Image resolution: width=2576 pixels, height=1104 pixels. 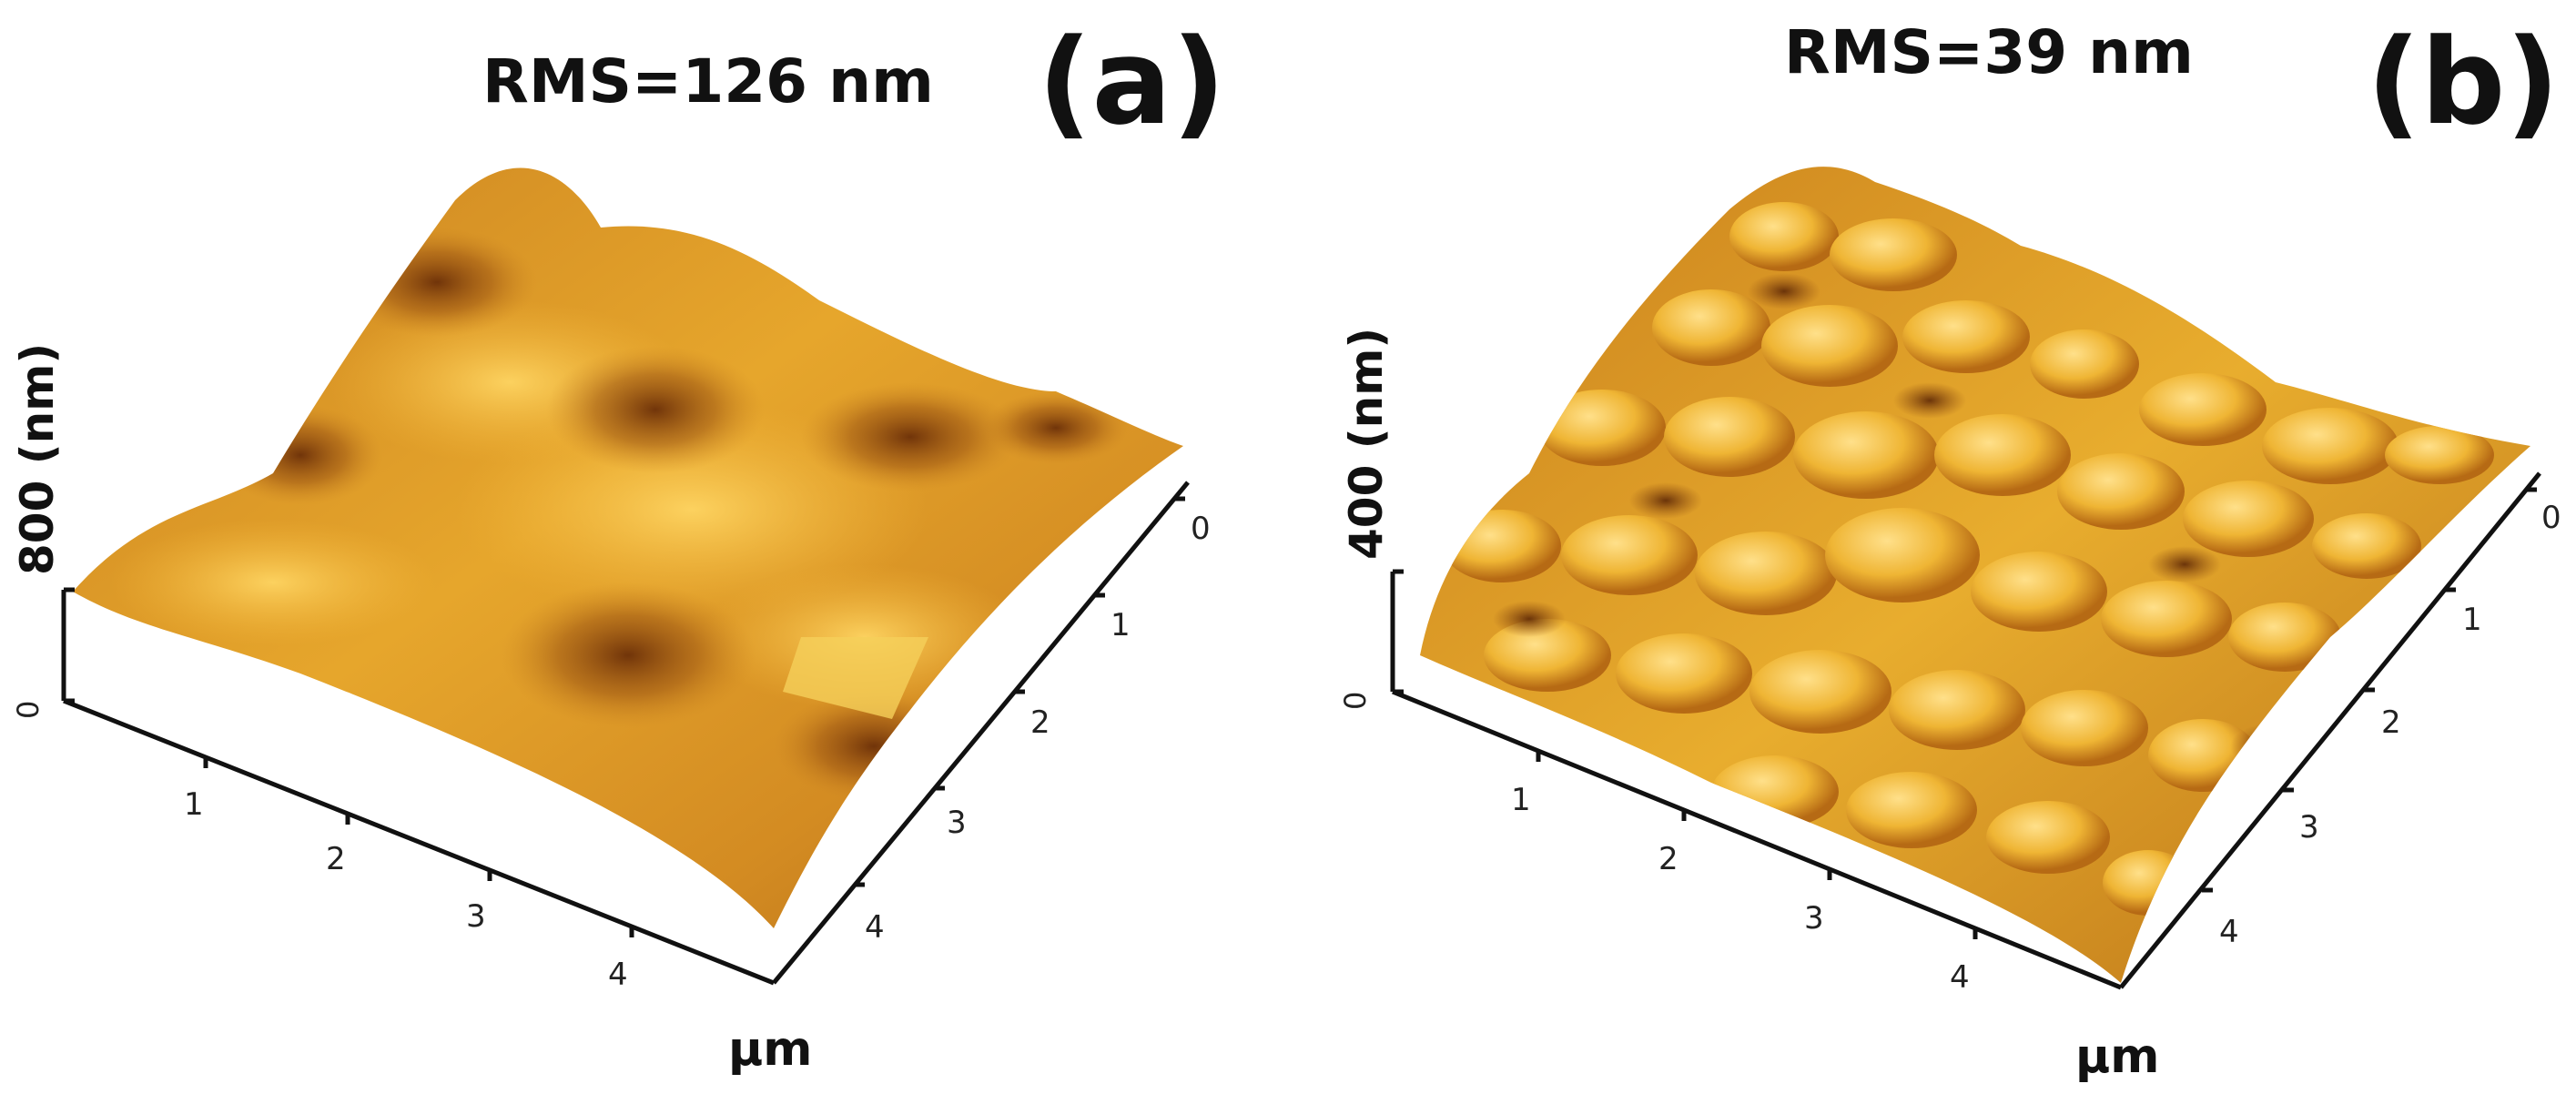 What do you see at coordinates (2463, 82) in the screenshot?
I see `panel-letter-b: (b)` at bounding box center [2463, 82].